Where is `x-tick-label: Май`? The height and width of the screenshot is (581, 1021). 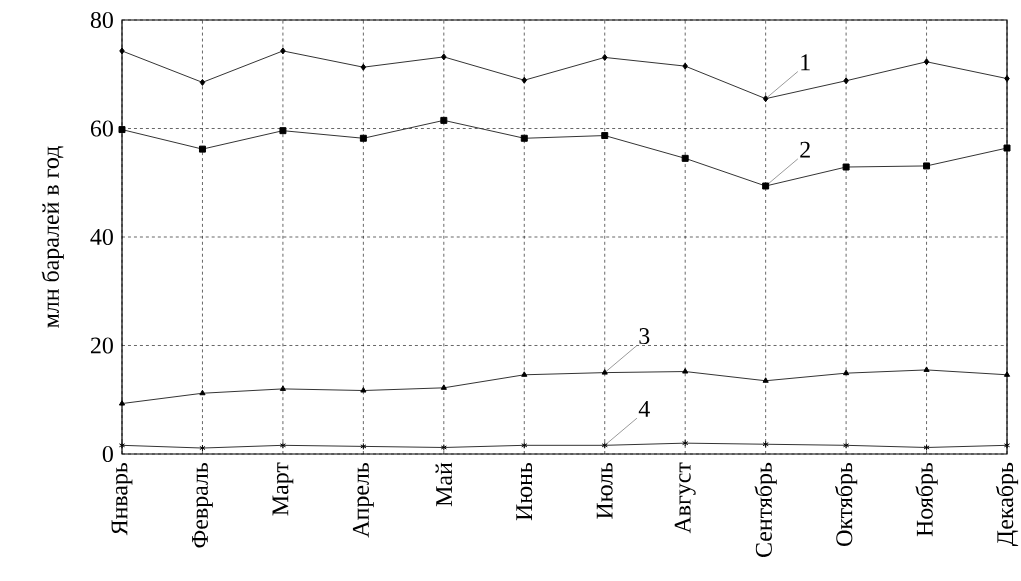 x-tick-label: Май is located at coordinates (444, 484).